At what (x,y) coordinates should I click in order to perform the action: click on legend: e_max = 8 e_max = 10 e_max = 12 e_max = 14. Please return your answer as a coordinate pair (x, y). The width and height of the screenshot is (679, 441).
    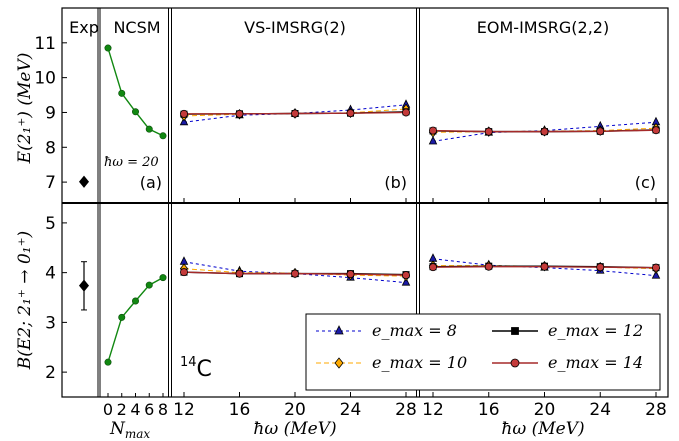
    Looking at the image, I should click on (483, 352).